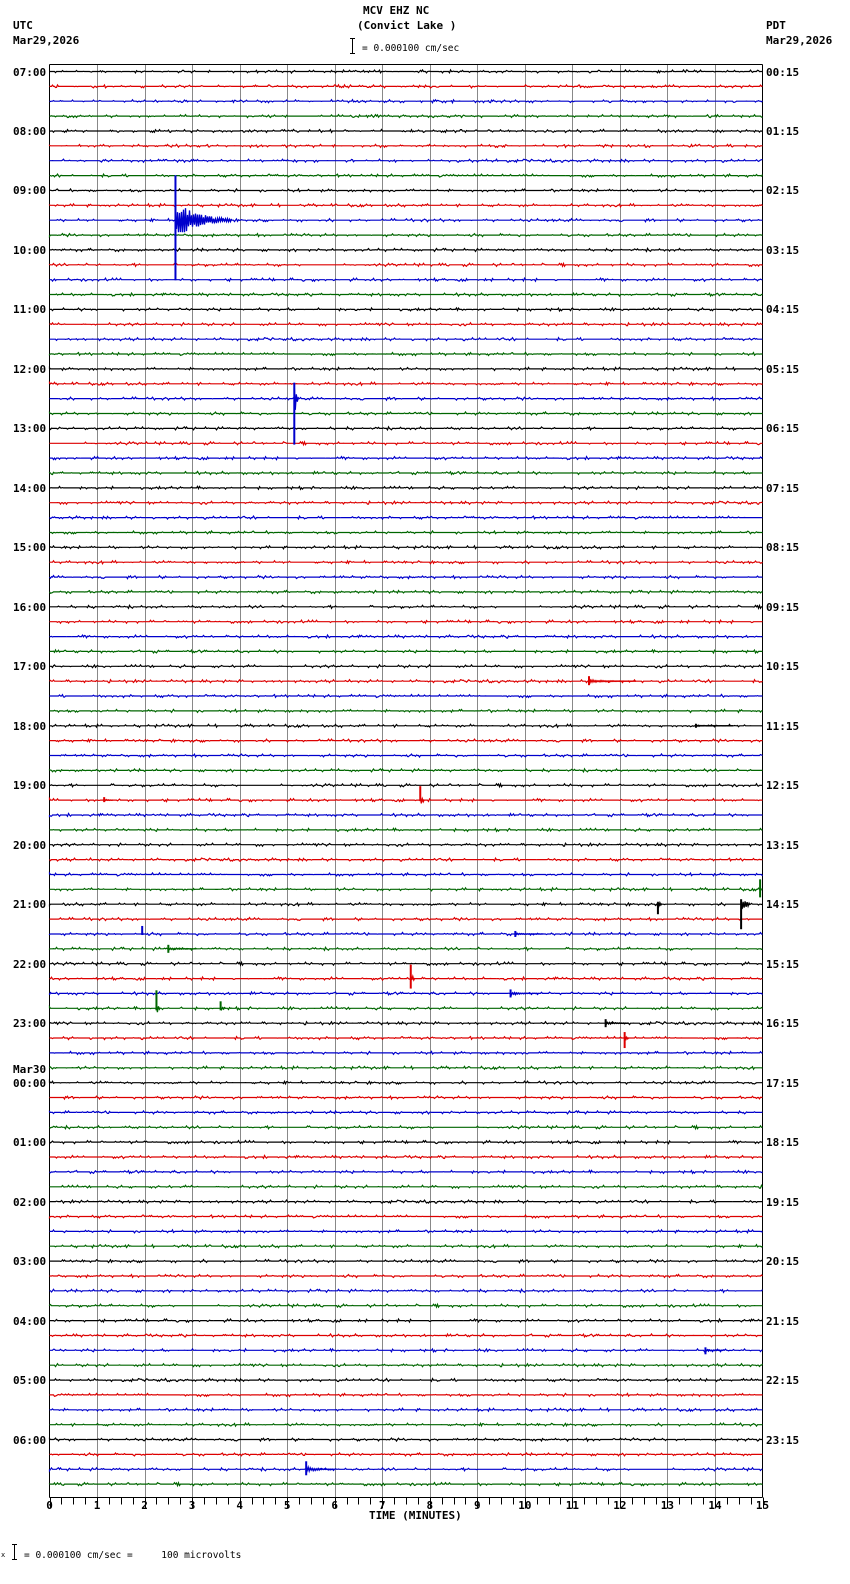  I want to click on x-tick-label: 10, so click(524, 1505).